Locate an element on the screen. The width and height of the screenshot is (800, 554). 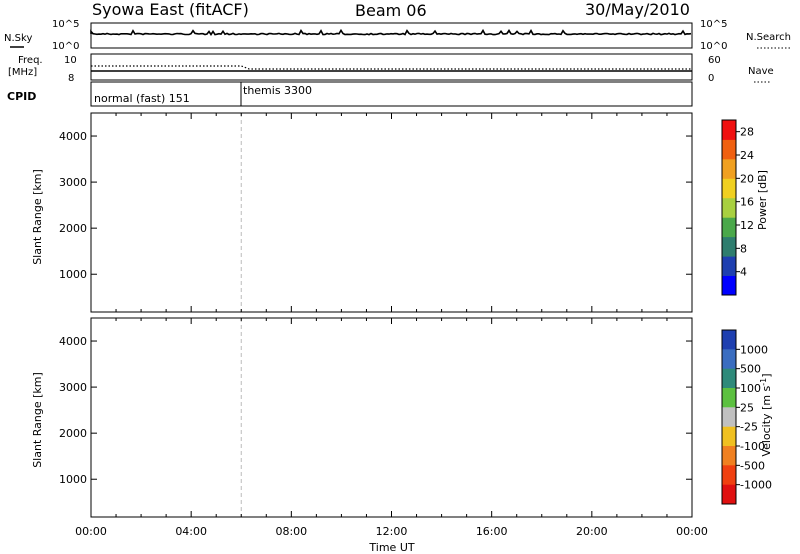
freq-label-line2: [MHz] is located at coordinates (22, 72).